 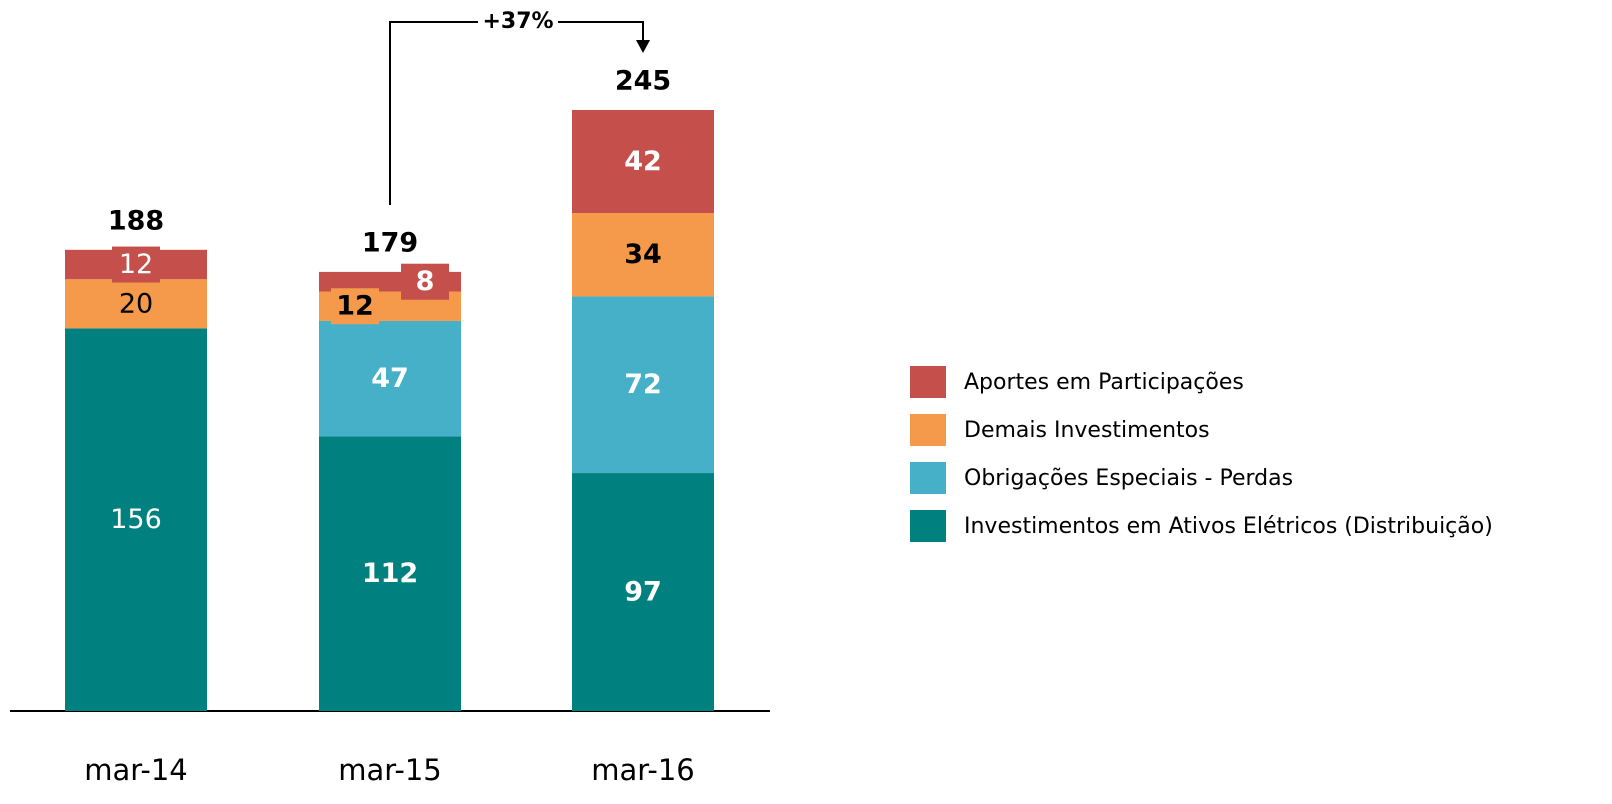 What do you see at coordinates (517, 21) in the screenshot?
I see `annotation: +37%` at bounding box center [517, 21].